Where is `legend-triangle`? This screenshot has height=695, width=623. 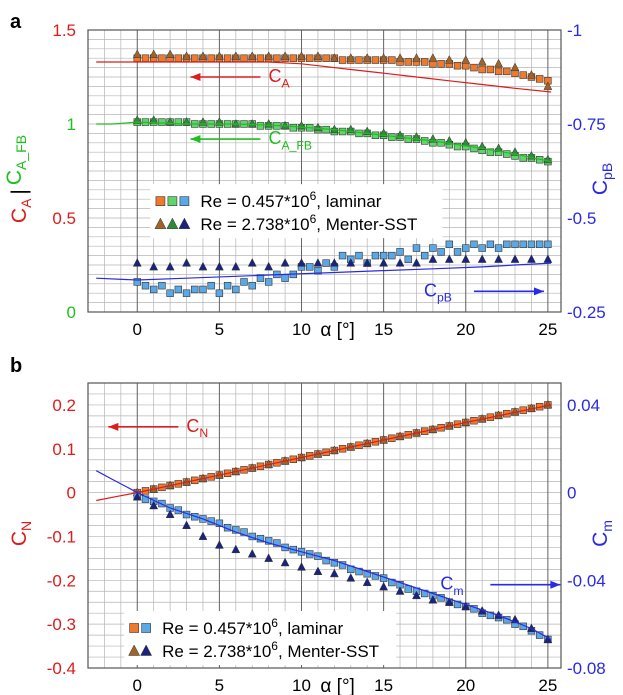 legend-triangle is located at coordinates (160, 223).